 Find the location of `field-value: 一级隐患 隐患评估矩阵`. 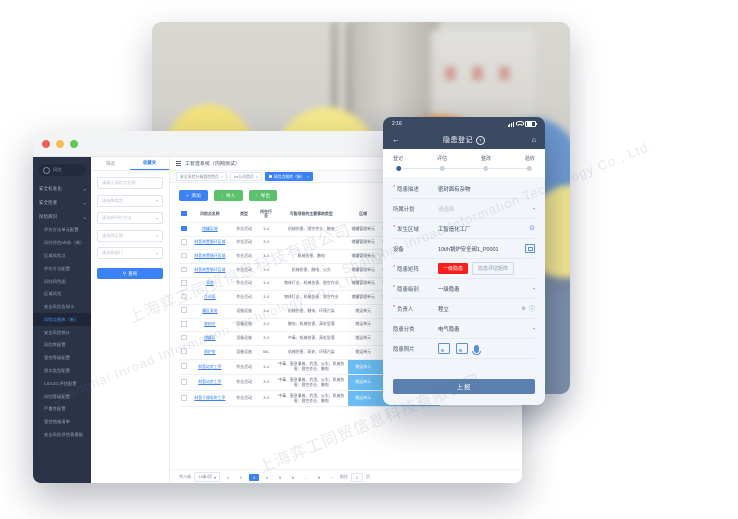

field-value: 一级隐患 隐患评估矩阵 is located at coordinates (486, 268).